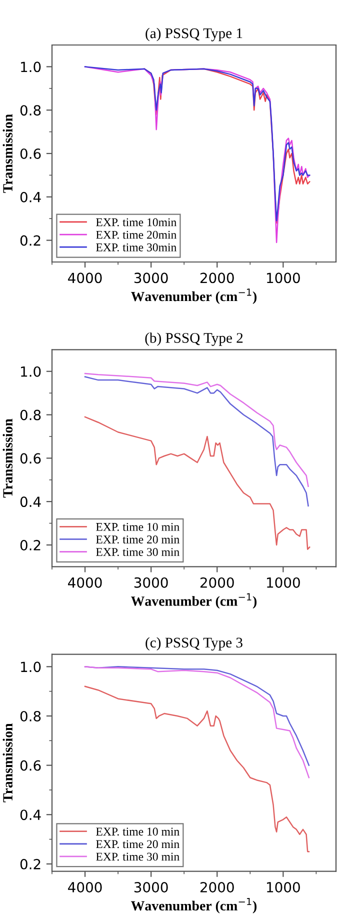 The image size is (343, 914). Describe the element at coordinates (194, 644) in the screenshot. I see `chart-title: (c) PSSQ Type 3` at that location.